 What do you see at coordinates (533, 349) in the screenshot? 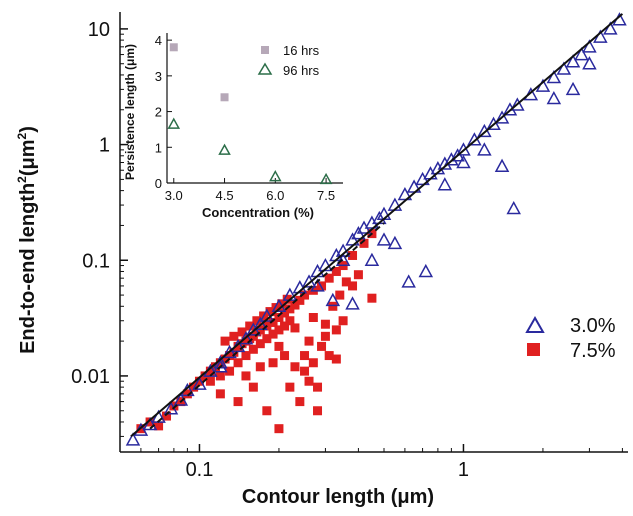
I see `legend-marker-7-5pct` at bounding box center [533, 349].